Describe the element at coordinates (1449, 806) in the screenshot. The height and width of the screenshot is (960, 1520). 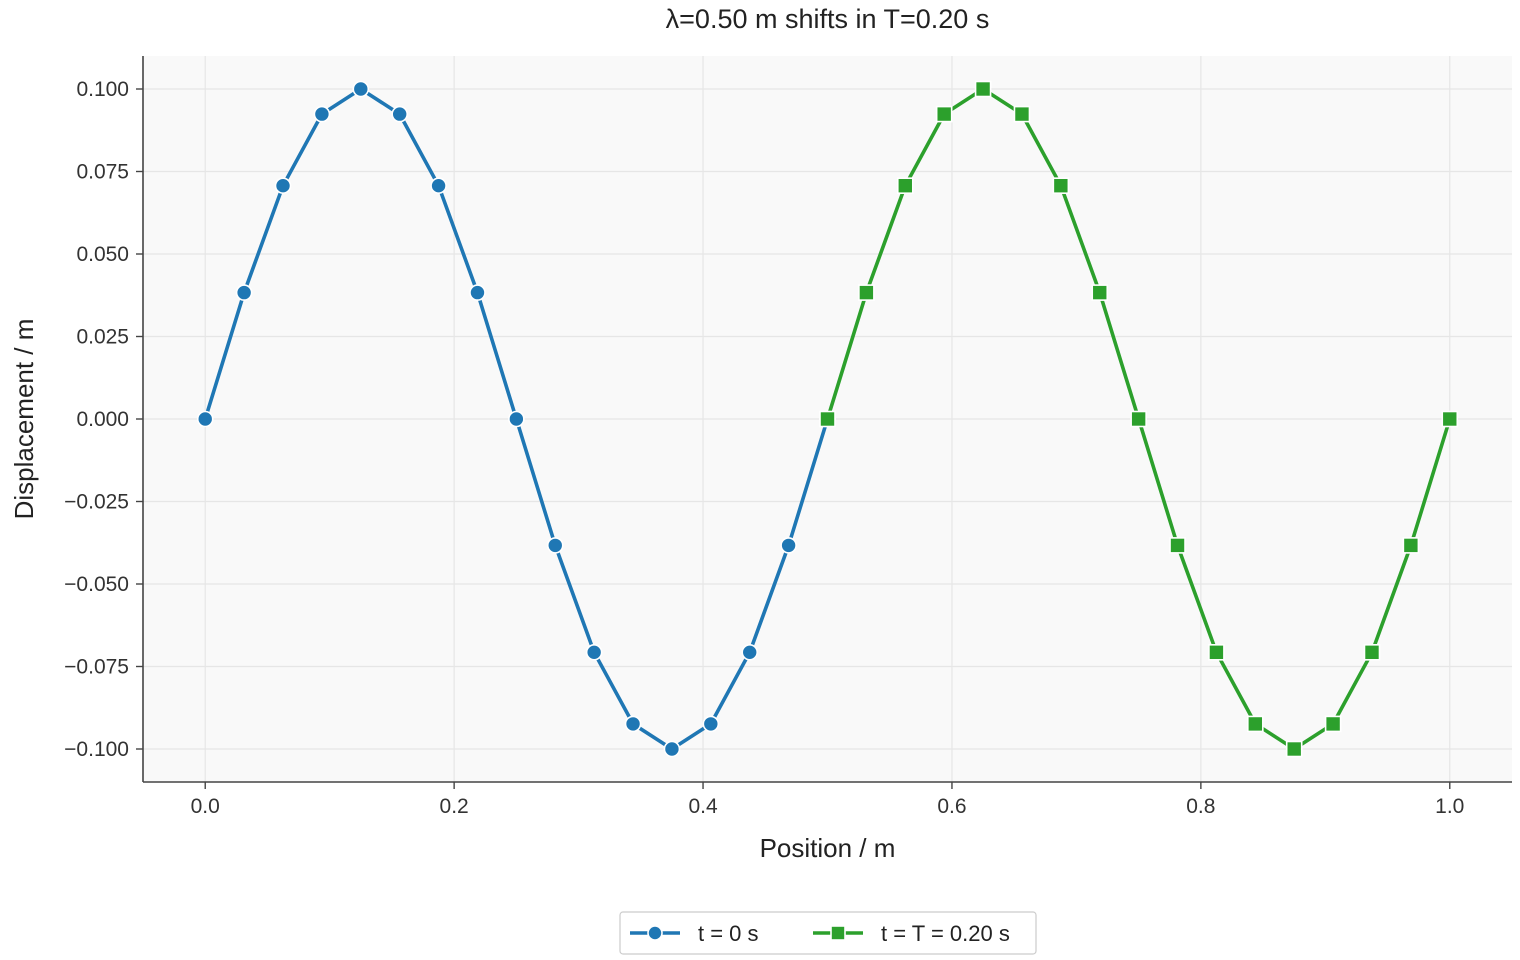
I see `x-tick-label: 1.0` at that location.